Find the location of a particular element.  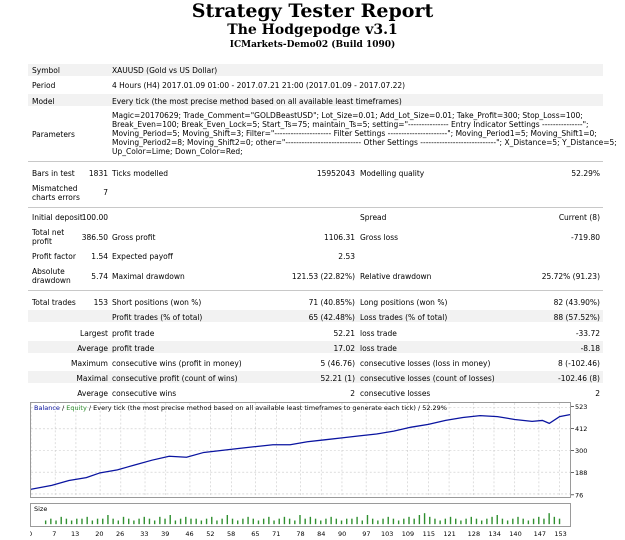

x-tick-label: 128 is located at coordinates (474, 534).